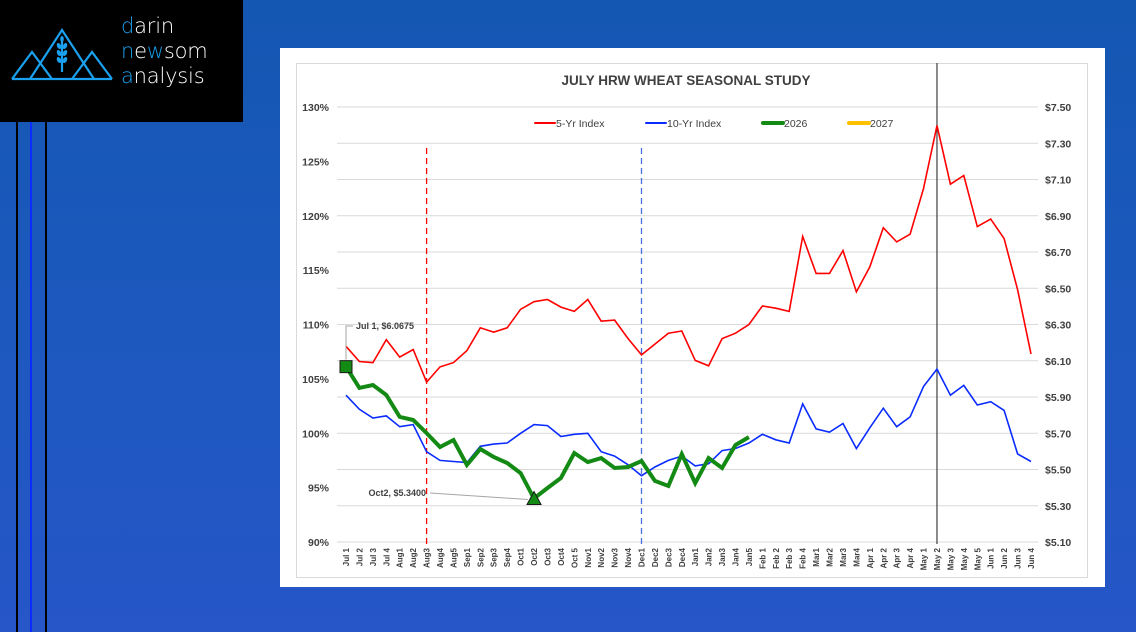  What do you see at coordinates (316, 162) in the screenshot?
I see `y-left-tick-label: 125%` at bounding box center [316, 162].